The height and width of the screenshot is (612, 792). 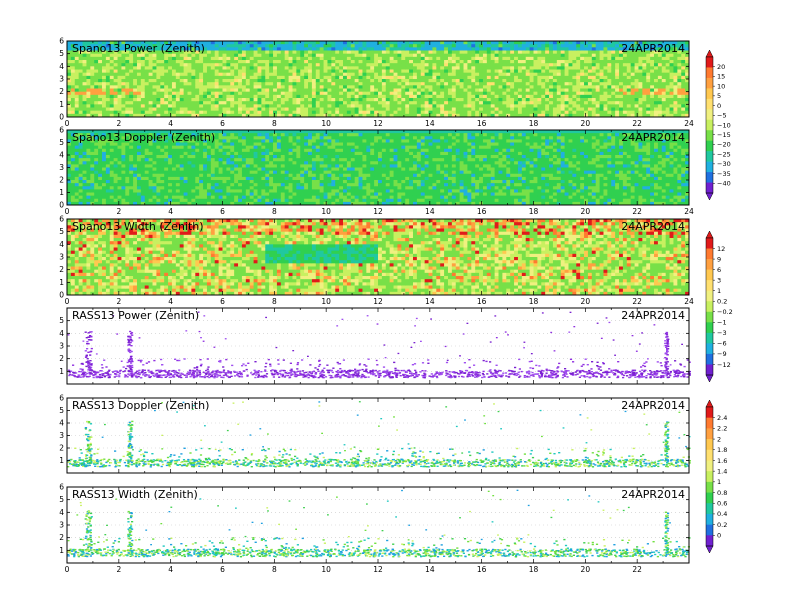 What do you see at coordinates (722, 344) in the screenshot?
I see `colorbar-label: −6` at bounding box center [722, 344].